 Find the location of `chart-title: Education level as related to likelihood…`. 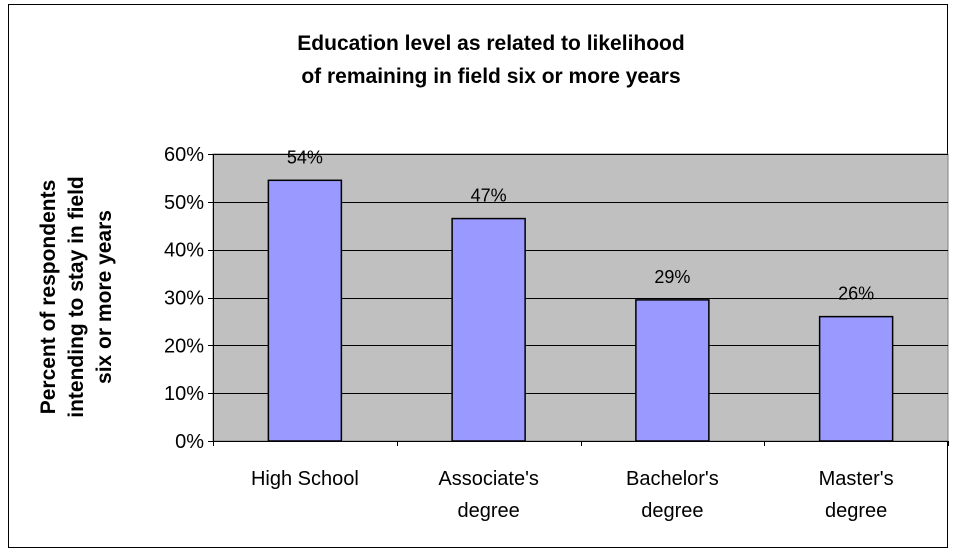

chart-title: Education level as related to likelihood… is located at coordinates (490, 60).